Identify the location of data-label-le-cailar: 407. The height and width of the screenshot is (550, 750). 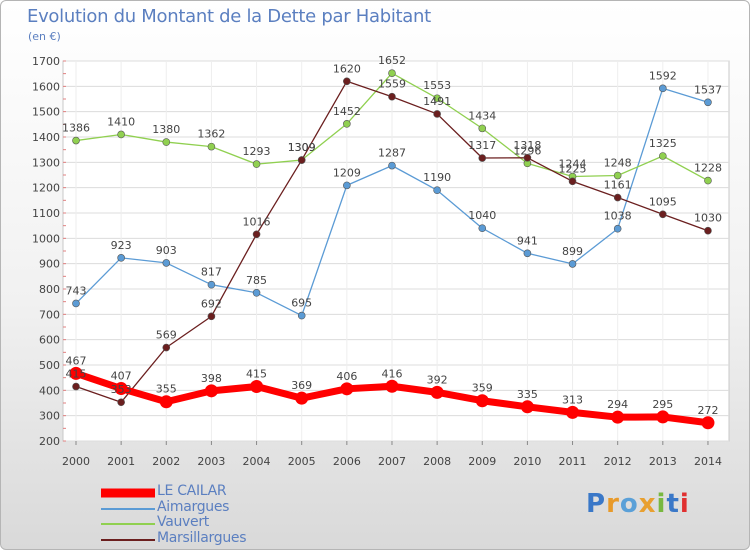
(121, 376).